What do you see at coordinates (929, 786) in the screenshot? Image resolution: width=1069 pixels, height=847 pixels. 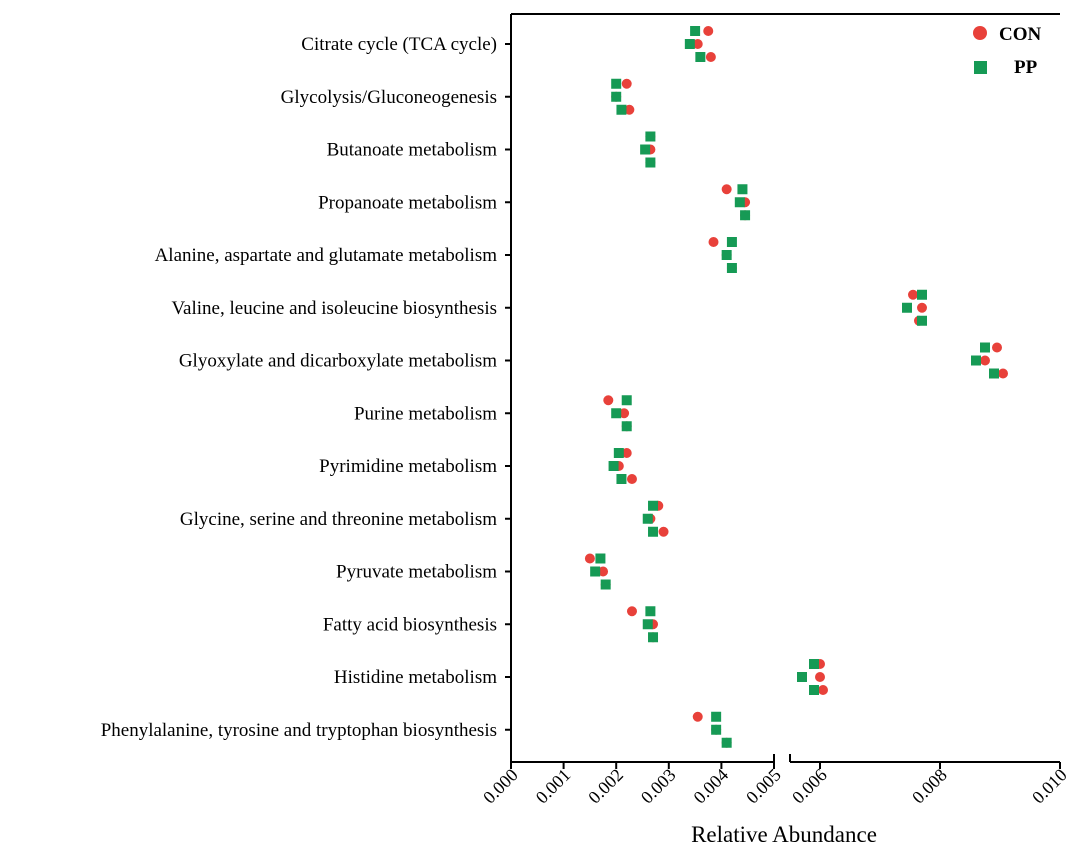 I see `x-tick-label: 0.008` at bounding box center [929, 786].